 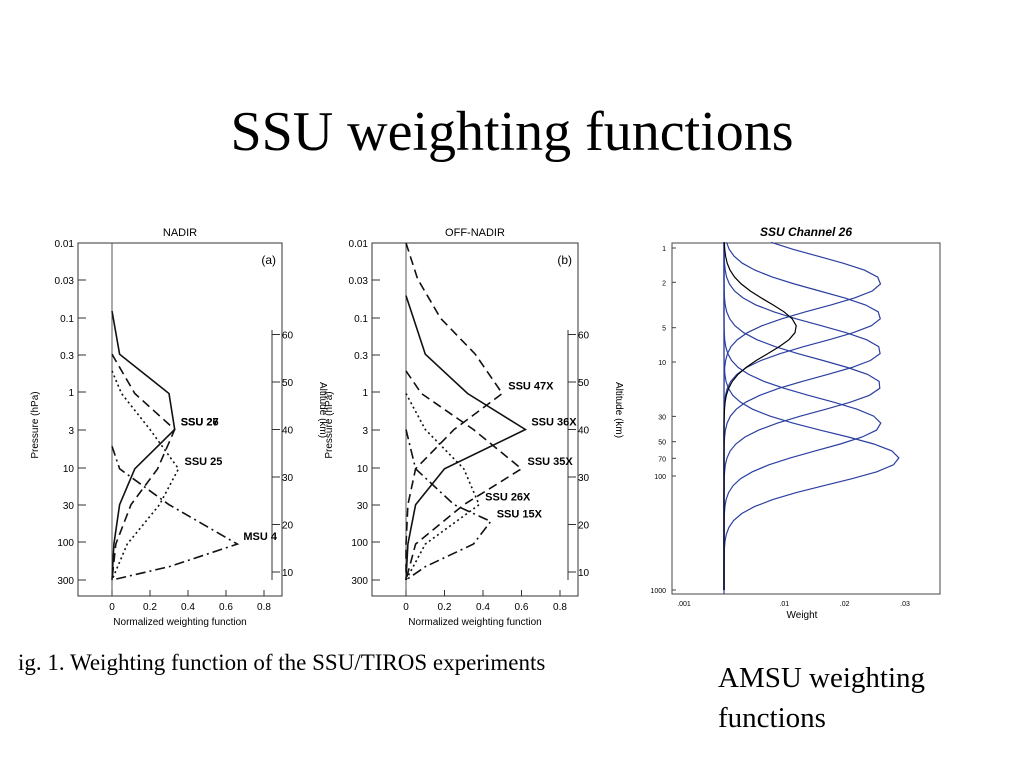 I want to click on nadir-y2tick-label: 30, so click(x=288, y=478).